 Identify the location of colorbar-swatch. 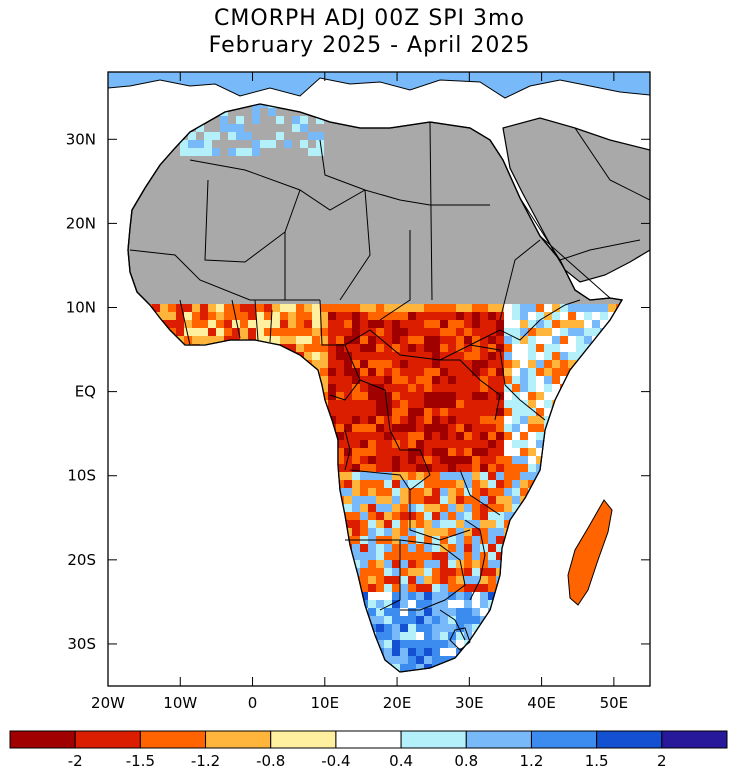
(564, 739).